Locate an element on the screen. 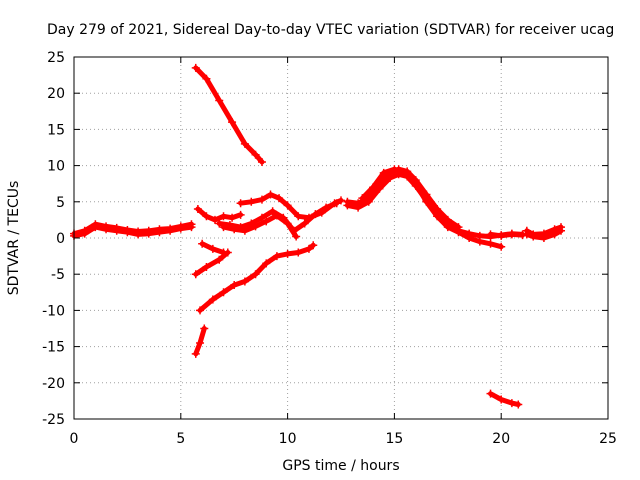 The height and width of the screenshot is (480, 640). y-tick-label: 20 is located at coordinates (56, 94).